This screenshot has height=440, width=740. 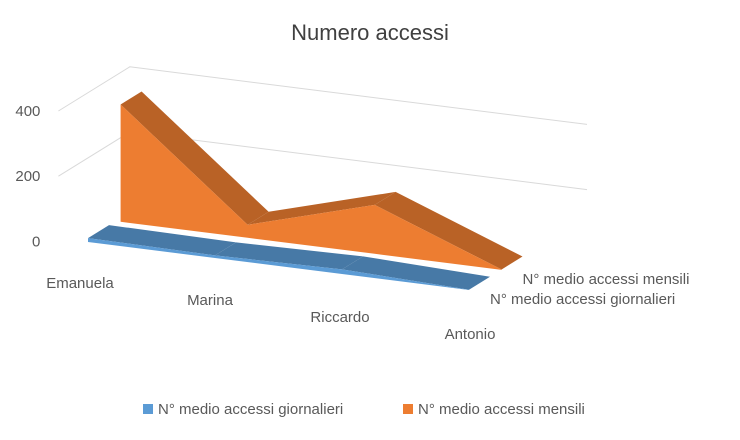 What do you see at coordinates (270, 309) in the screenshot?
I see `x-axis-ticks: Emanuela Marina Riccardo Antonio` at bounding box center [270, 309].